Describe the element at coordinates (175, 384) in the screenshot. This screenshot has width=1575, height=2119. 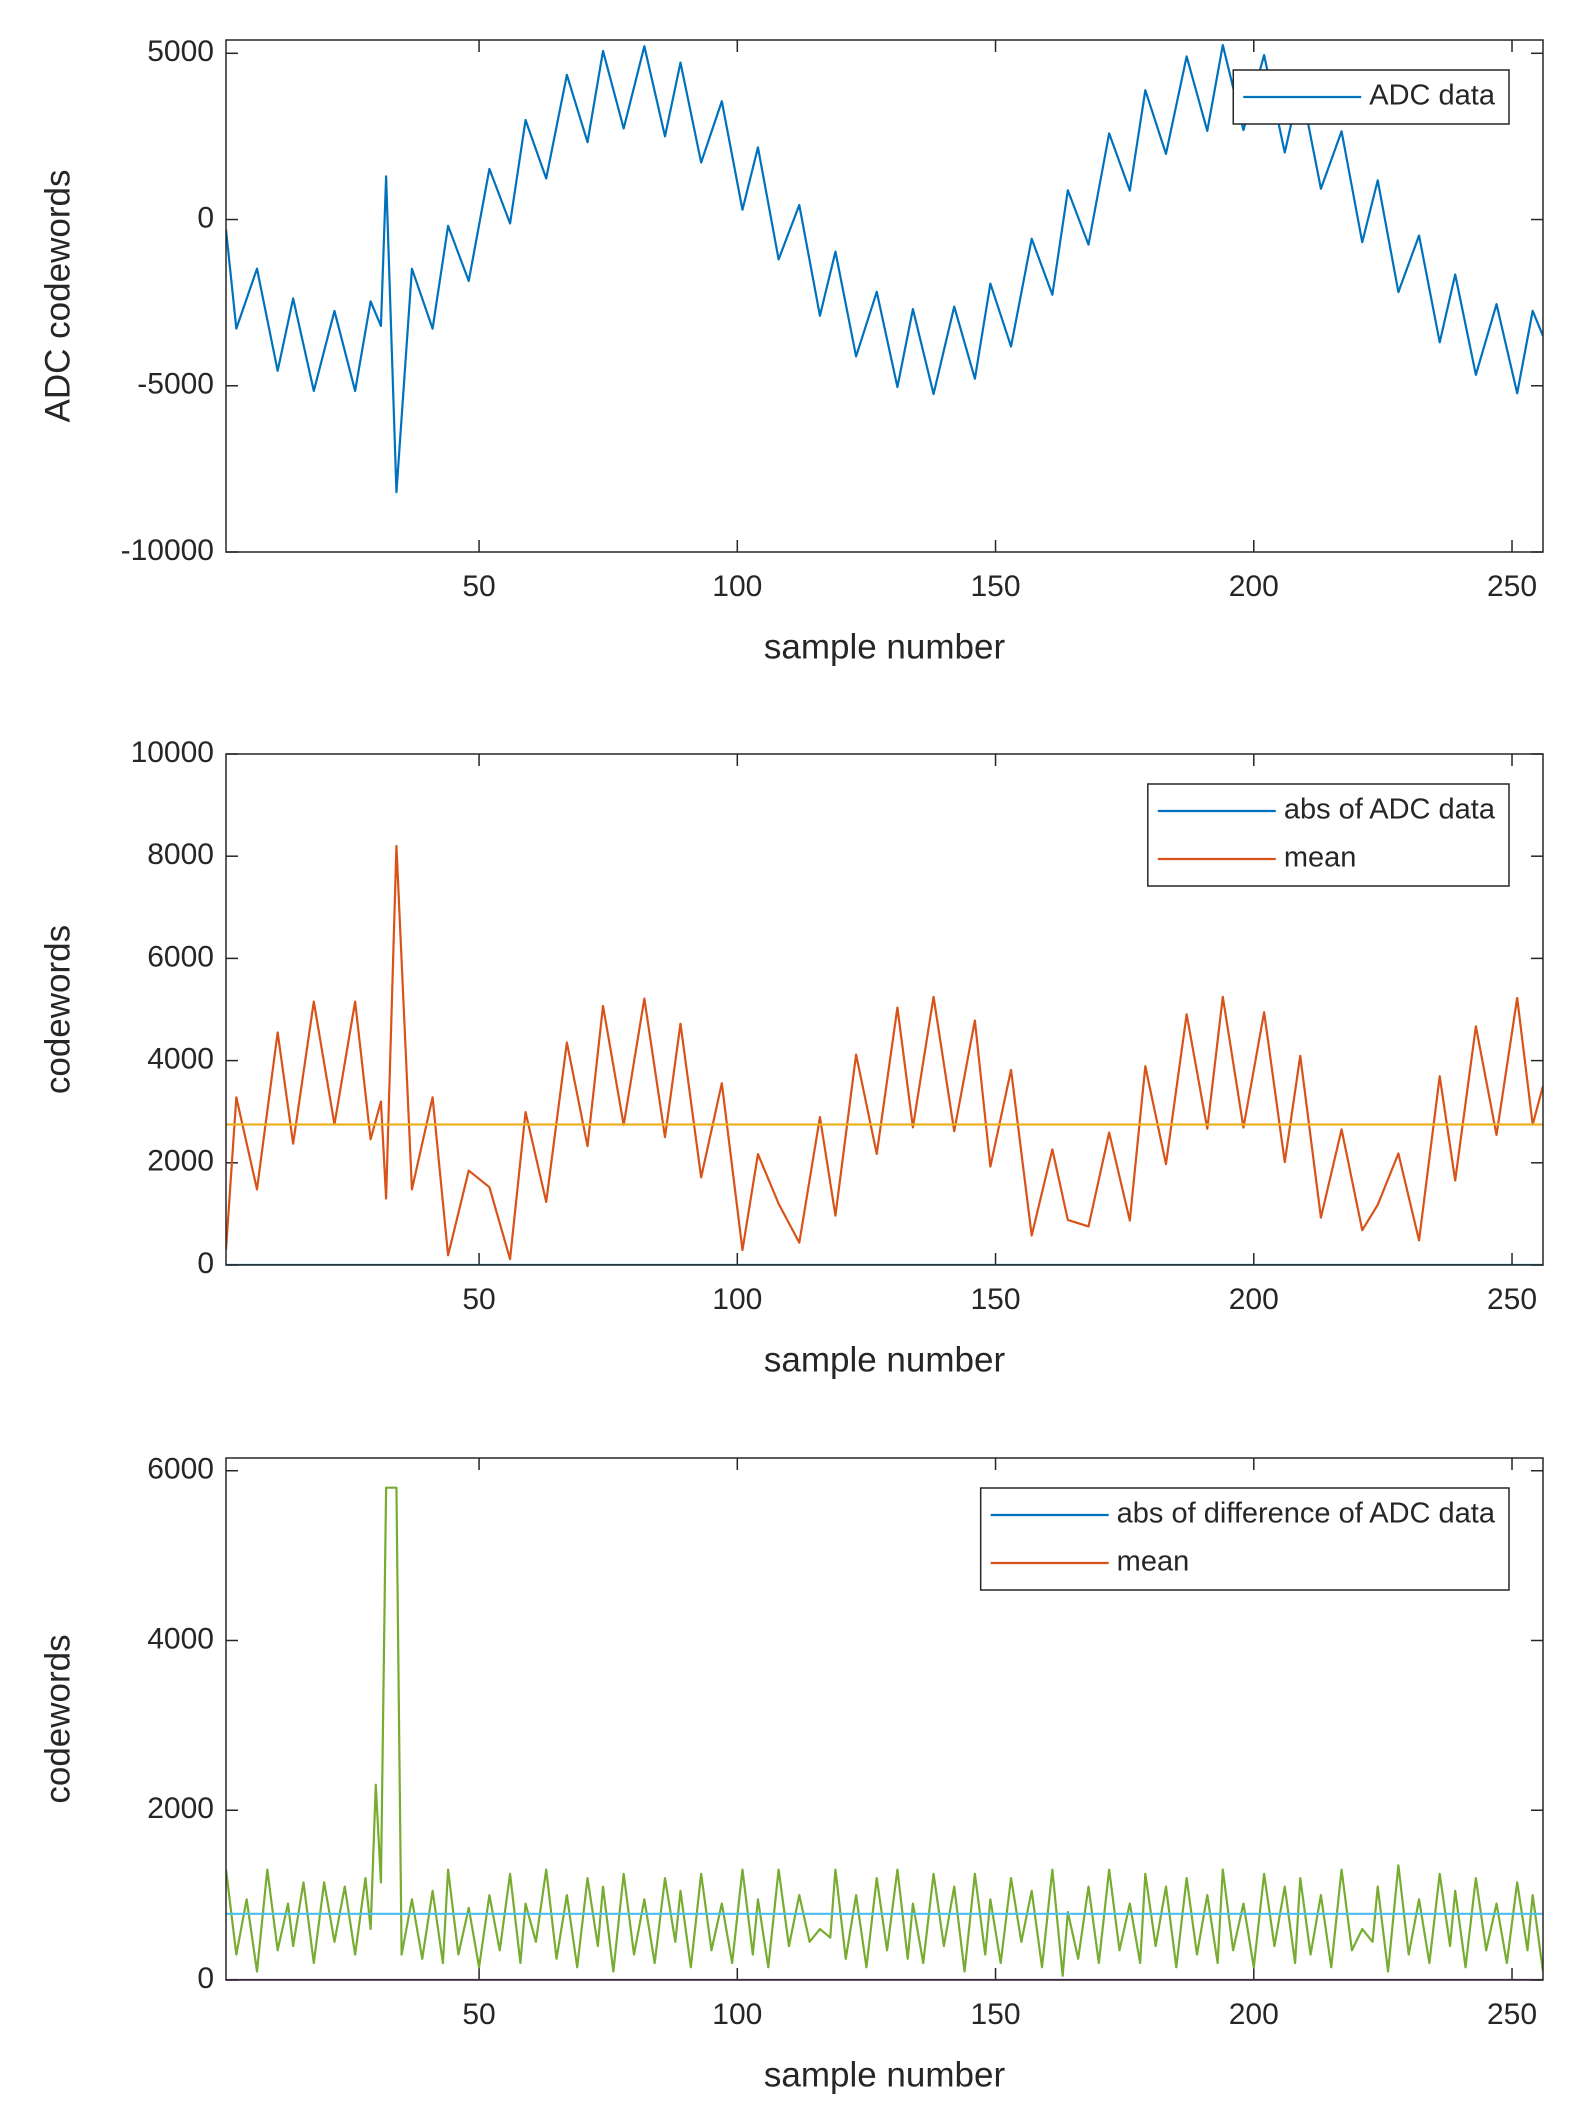
I see `y-tick-label: -5000` at that location.